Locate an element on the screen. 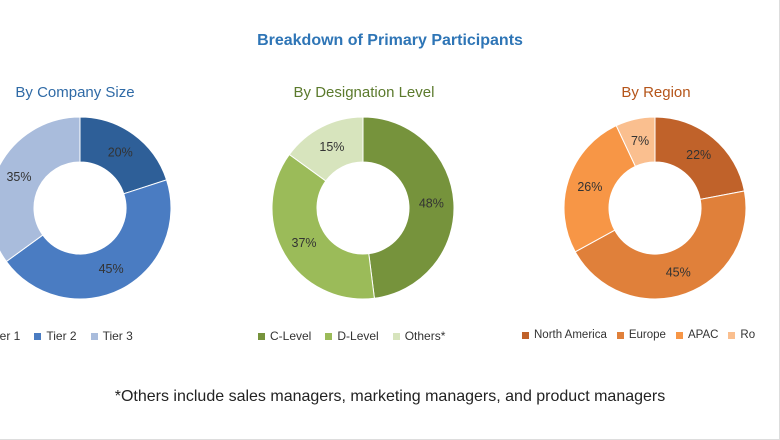 The height and width of the screenshot is (440, 780). chart-title-designation-level: By Designation Level is located at coordinates (364, 92).